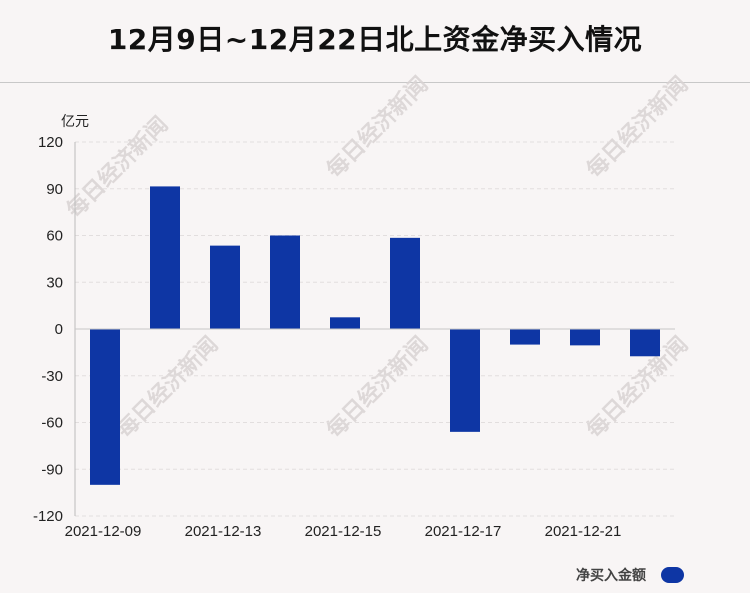 The image size is (750, 593). What do you see at coordinates (672, 575) in the screenshot?
I see `legend-swatch` at bounding box center [672, 575].